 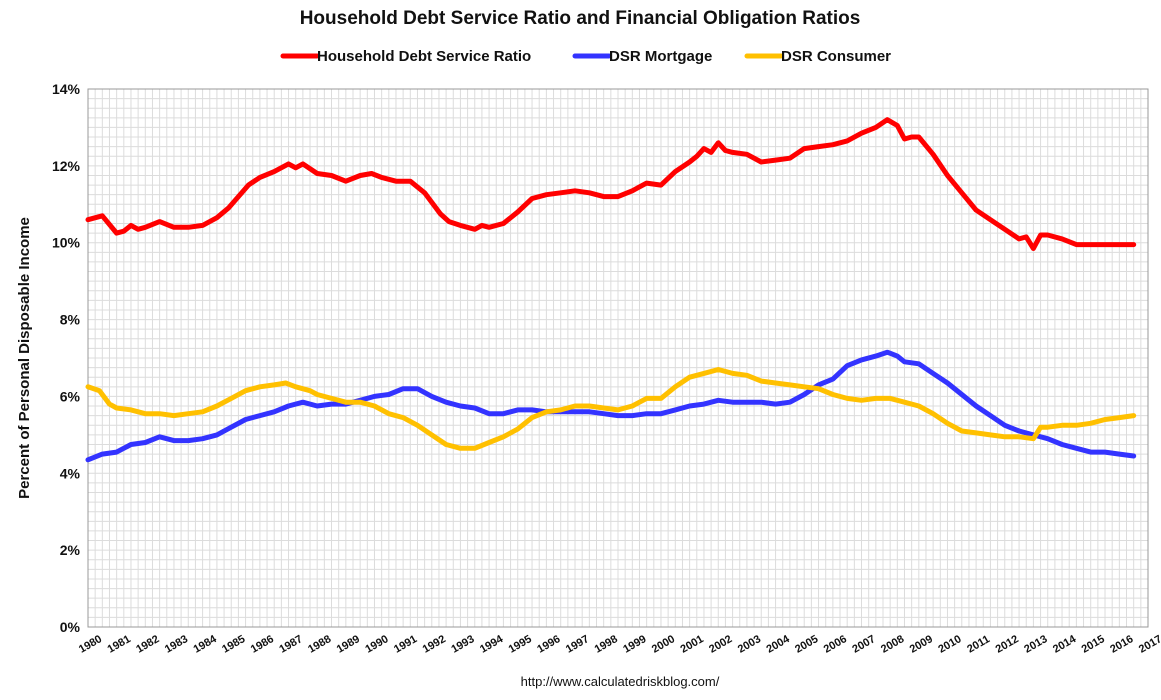 What do you see at coordinates (863, 644) in the screenshot?
I see `x-tick-label: 2007` at bounding box center [863, 644].